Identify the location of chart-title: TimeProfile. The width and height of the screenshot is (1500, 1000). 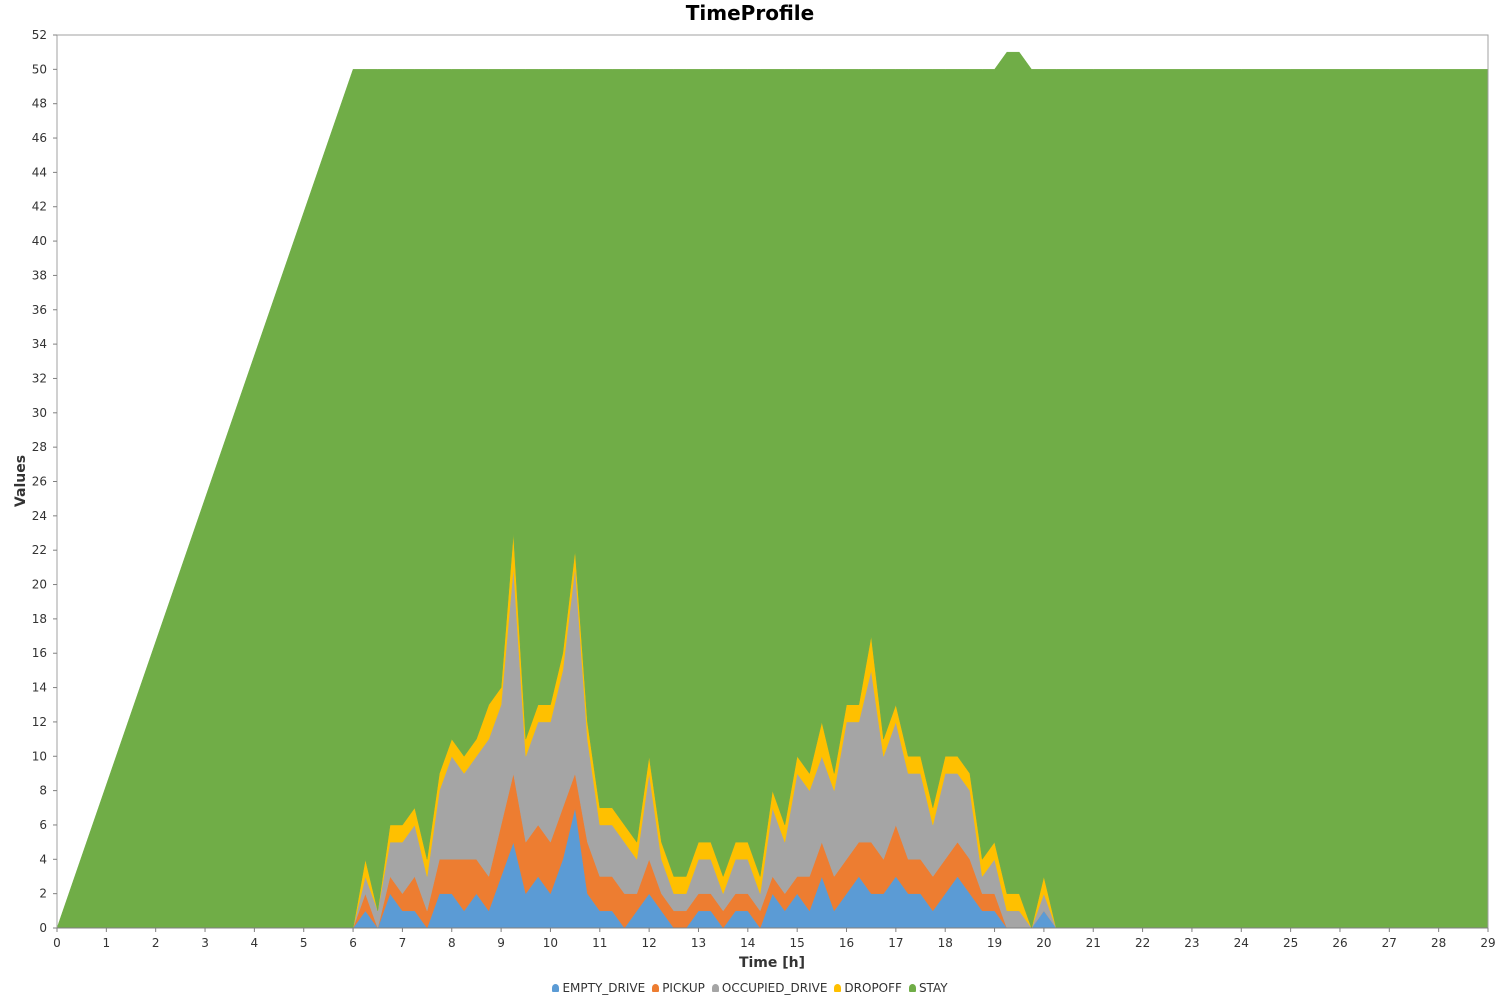
(750, 13).